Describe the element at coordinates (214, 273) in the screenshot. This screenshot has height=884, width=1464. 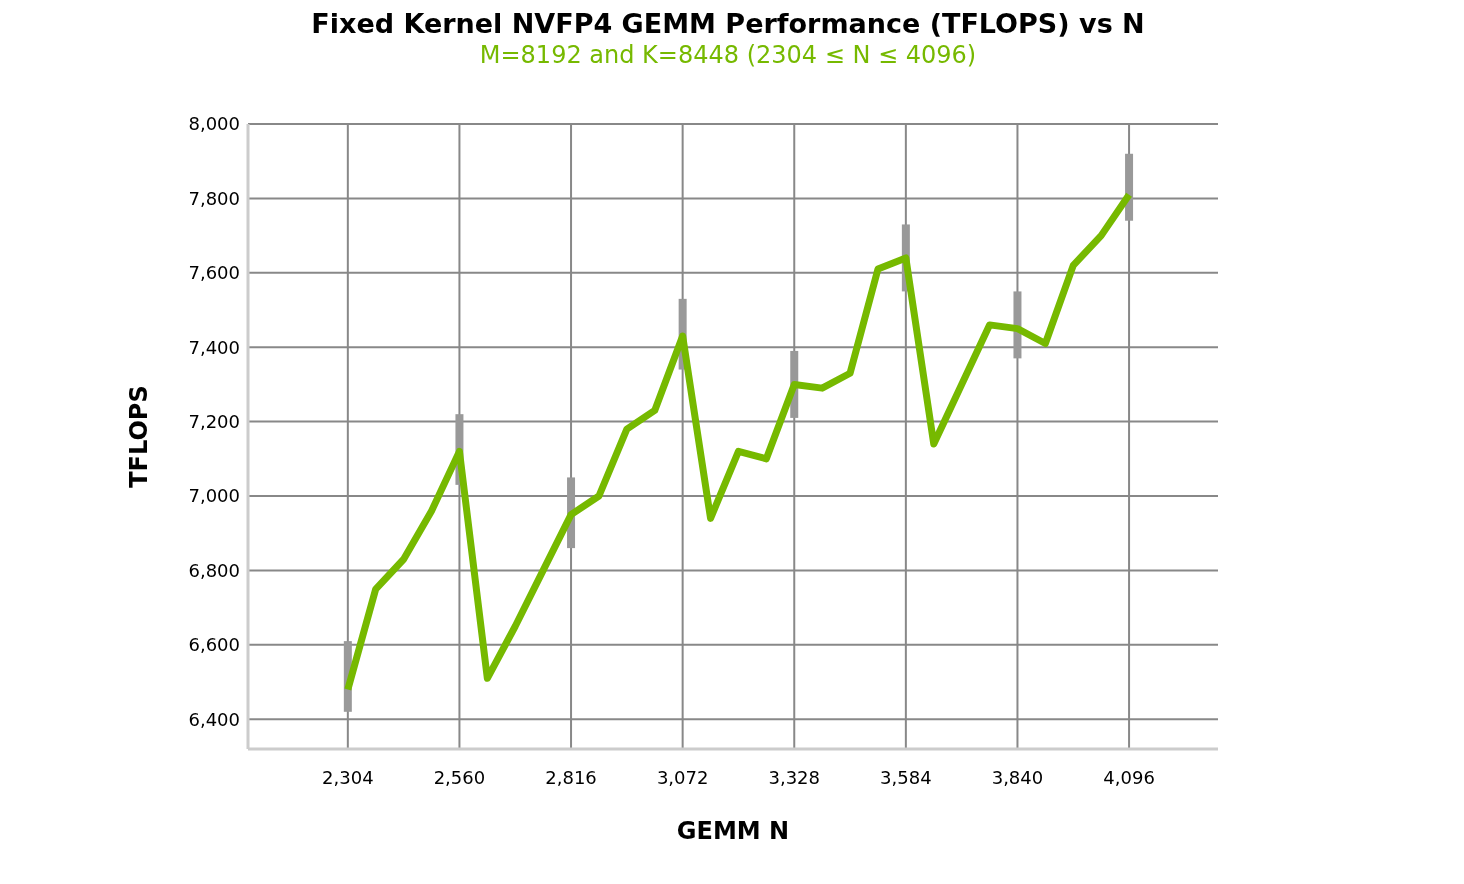
I see `y-tick-label: 7,600` at that location.